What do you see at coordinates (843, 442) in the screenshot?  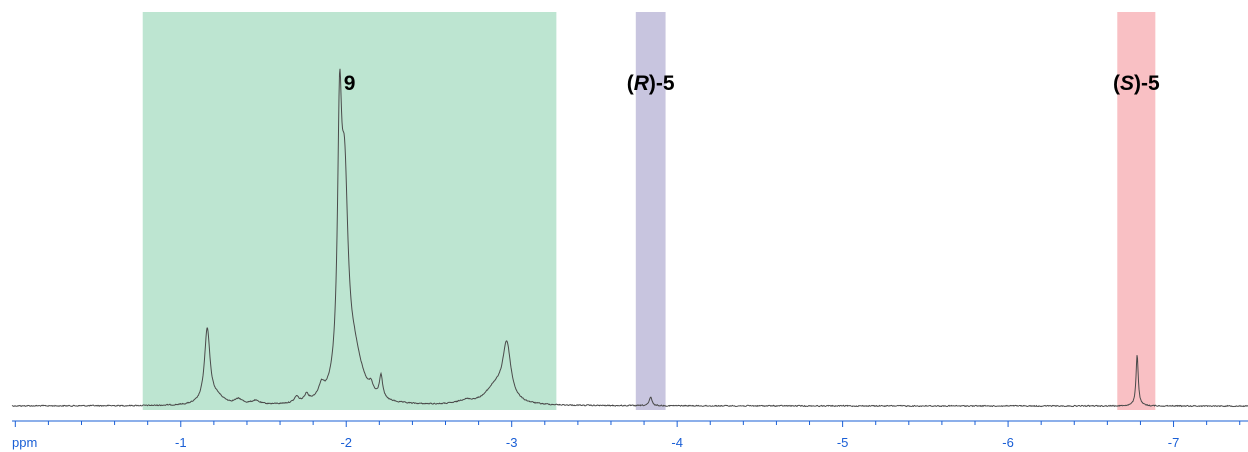 I see `x-tick-label: -5` at bounding box center [843, 442].